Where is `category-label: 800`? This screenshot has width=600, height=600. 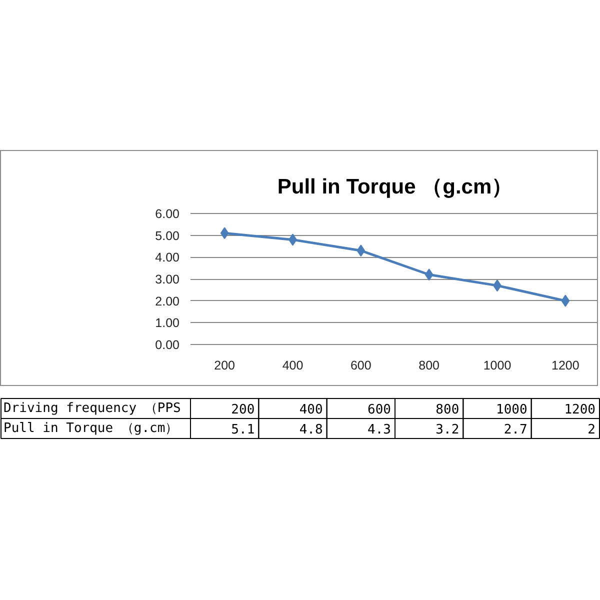
category-label: 800 is located at coordinates (448, 410).